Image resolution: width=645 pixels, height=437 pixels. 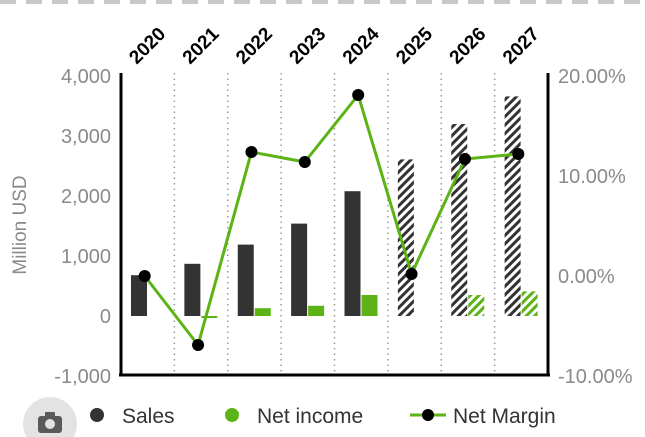 What do you see at coordinates (595, 227) in the screenshot?
I see `right-axis-ticks: -10.00% 0.00% 10.00% 20.00%` at bounding box center [595, 227].